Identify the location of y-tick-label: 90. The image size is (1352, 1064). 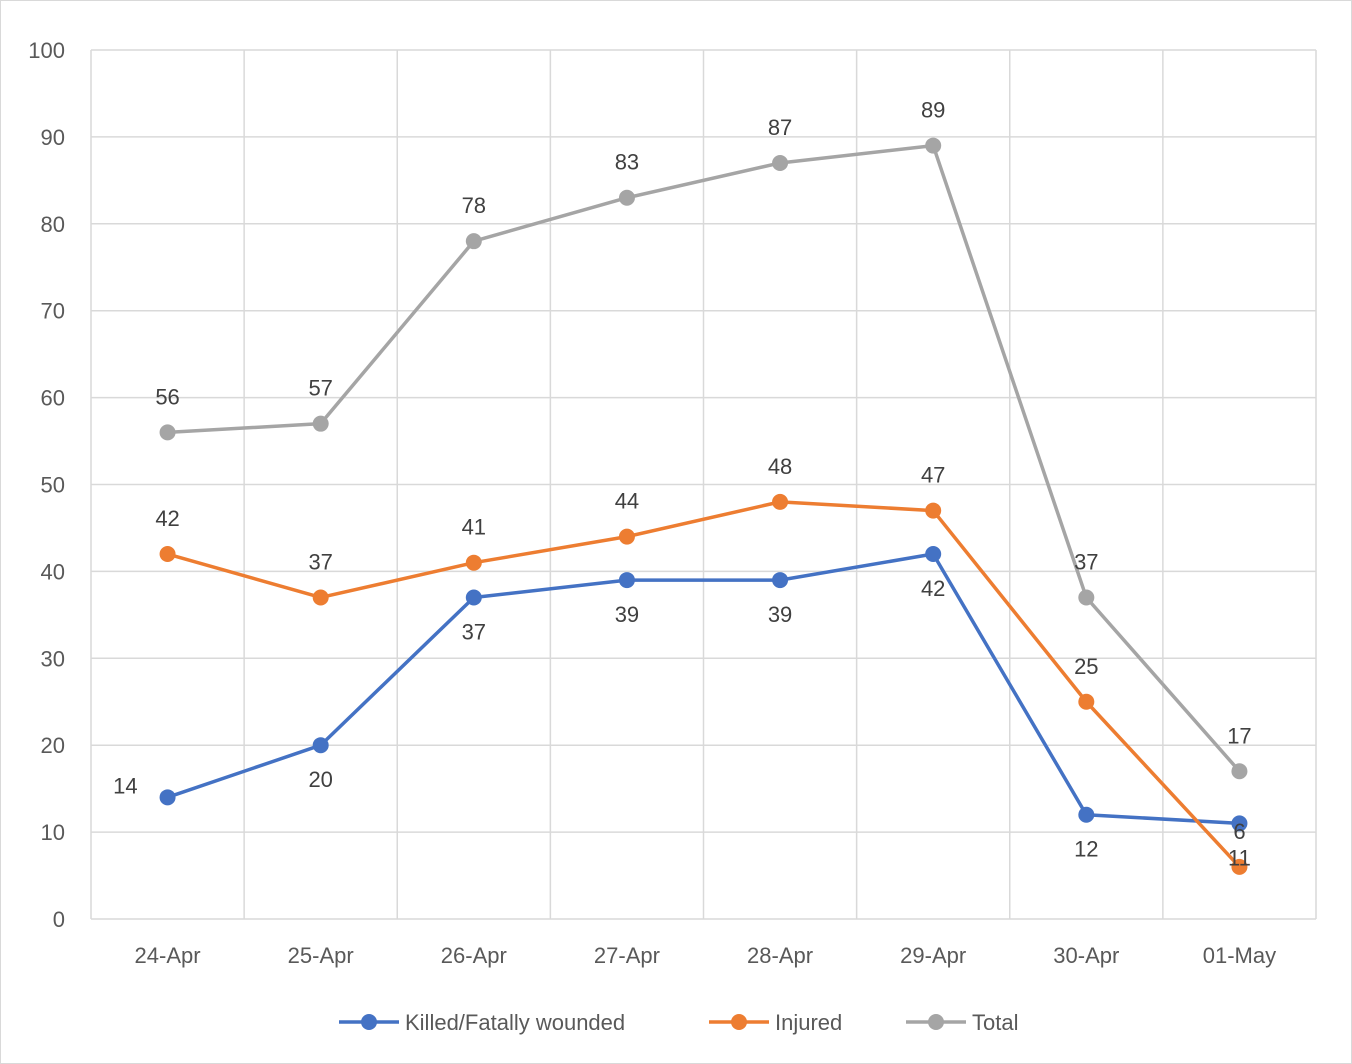
(53, 137).